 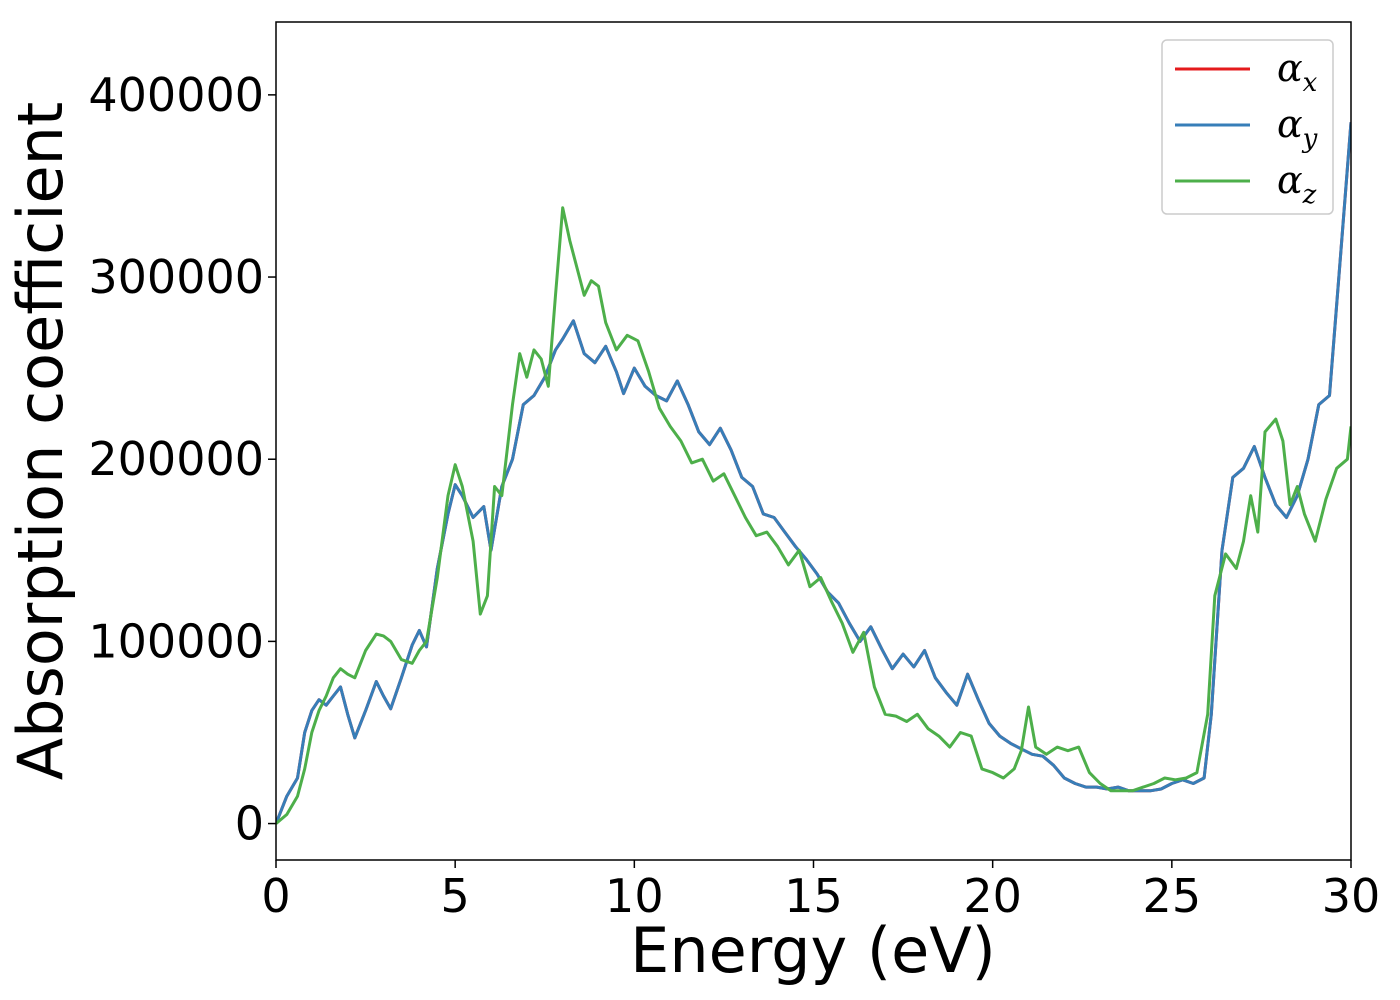 I want to click on x-tick-label: 20, so click(x=992, y=896).